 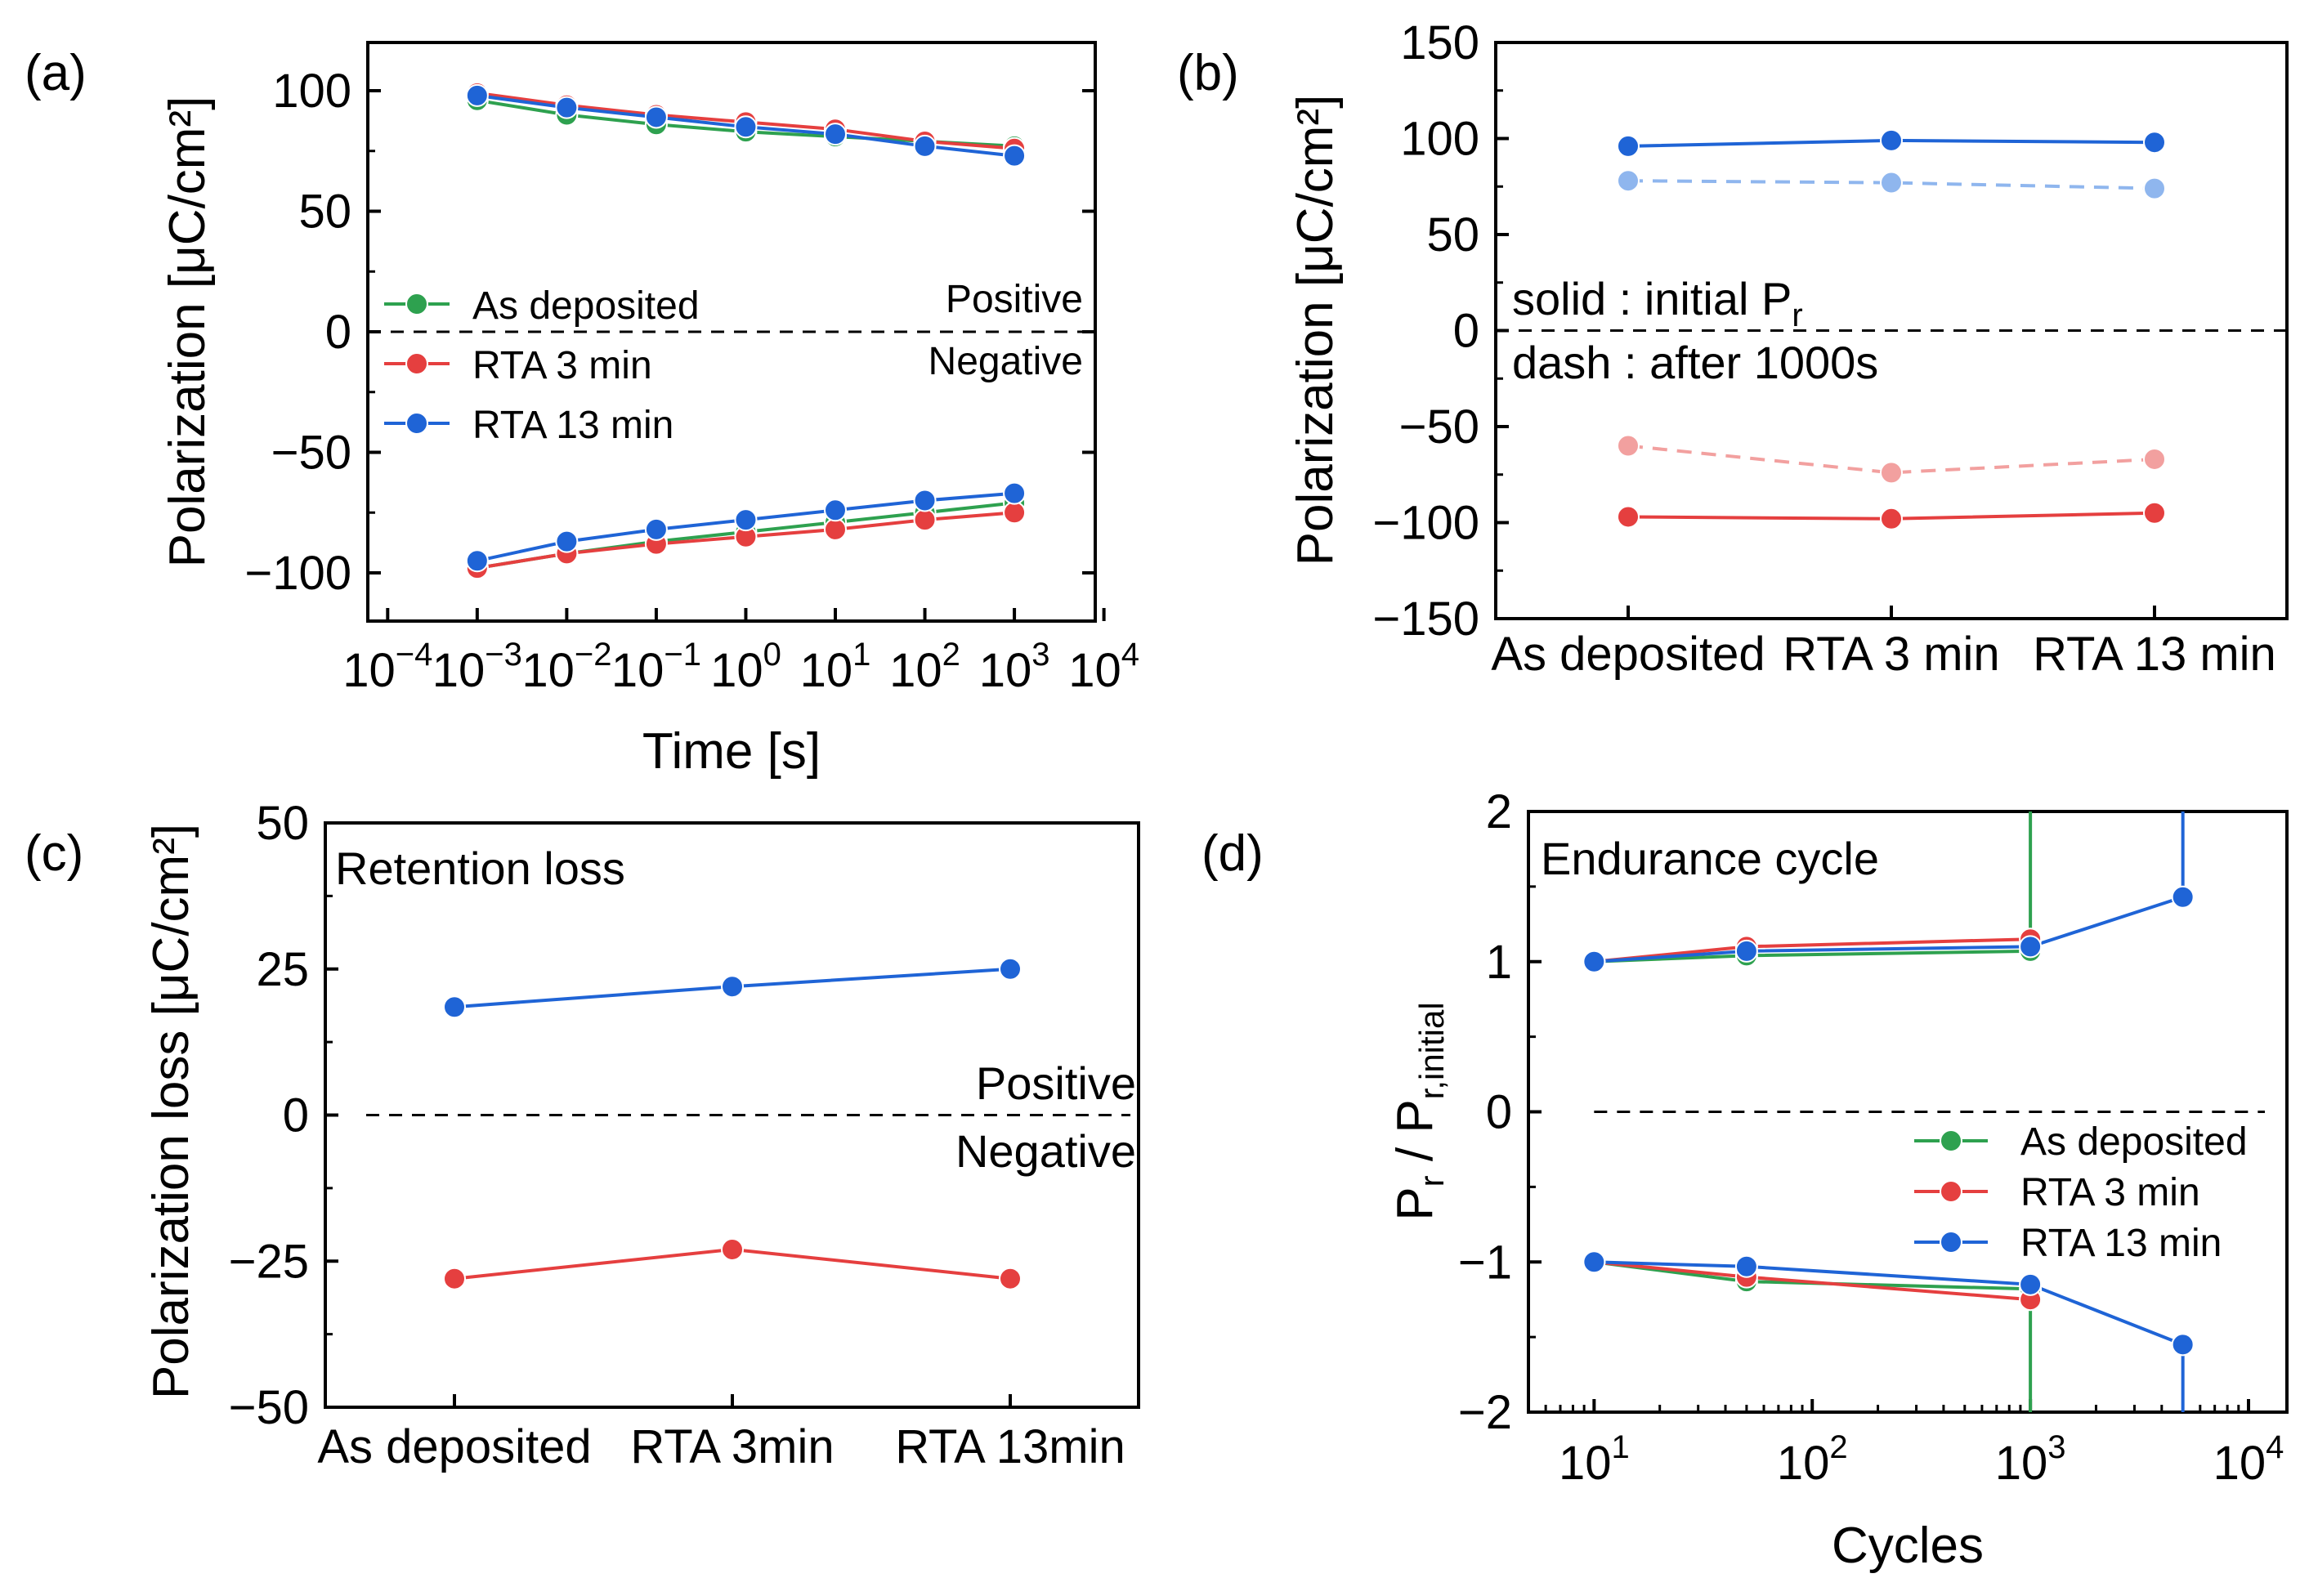 What do you see at coordinates (1056, 1083) in the screenshot?
I see `panel-c-positive-label: Positive` at bounding box center [1056, 1083].